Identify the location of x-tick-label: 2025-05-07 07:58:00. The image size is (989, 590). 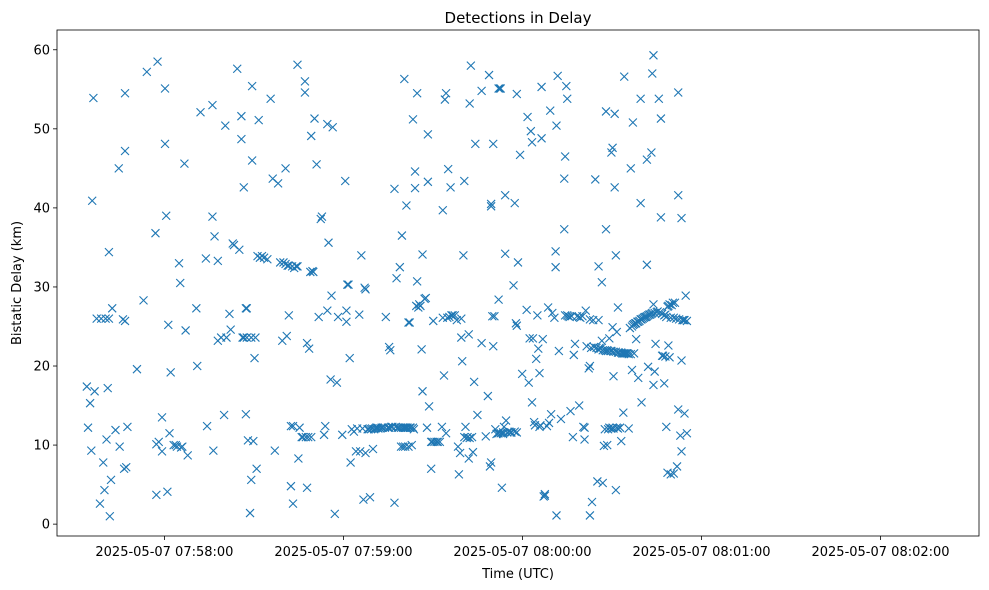
(164, 552).